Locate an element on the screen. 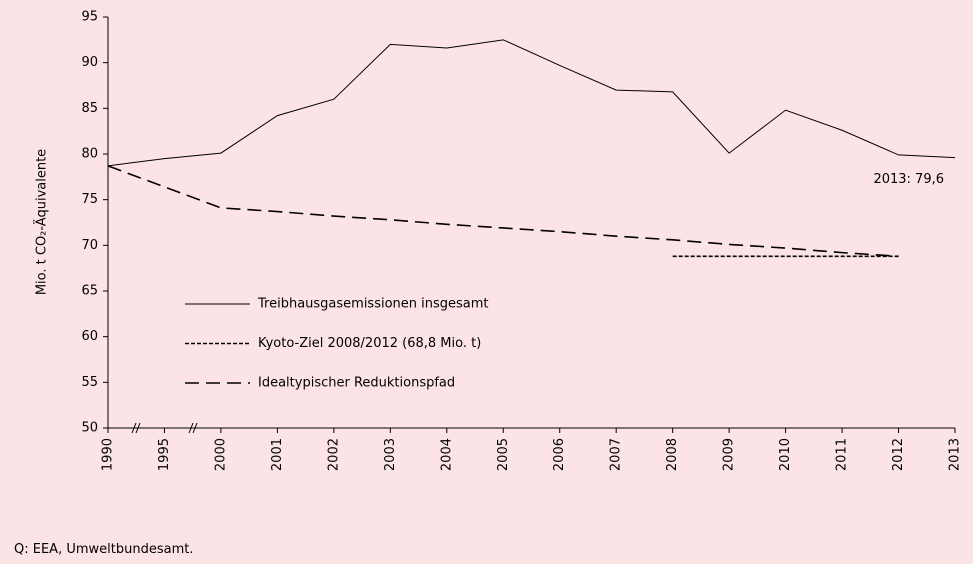 The height and width of the screenshot is (564, 973). y-tick-label: 55 is located at coordinates (89, 382).